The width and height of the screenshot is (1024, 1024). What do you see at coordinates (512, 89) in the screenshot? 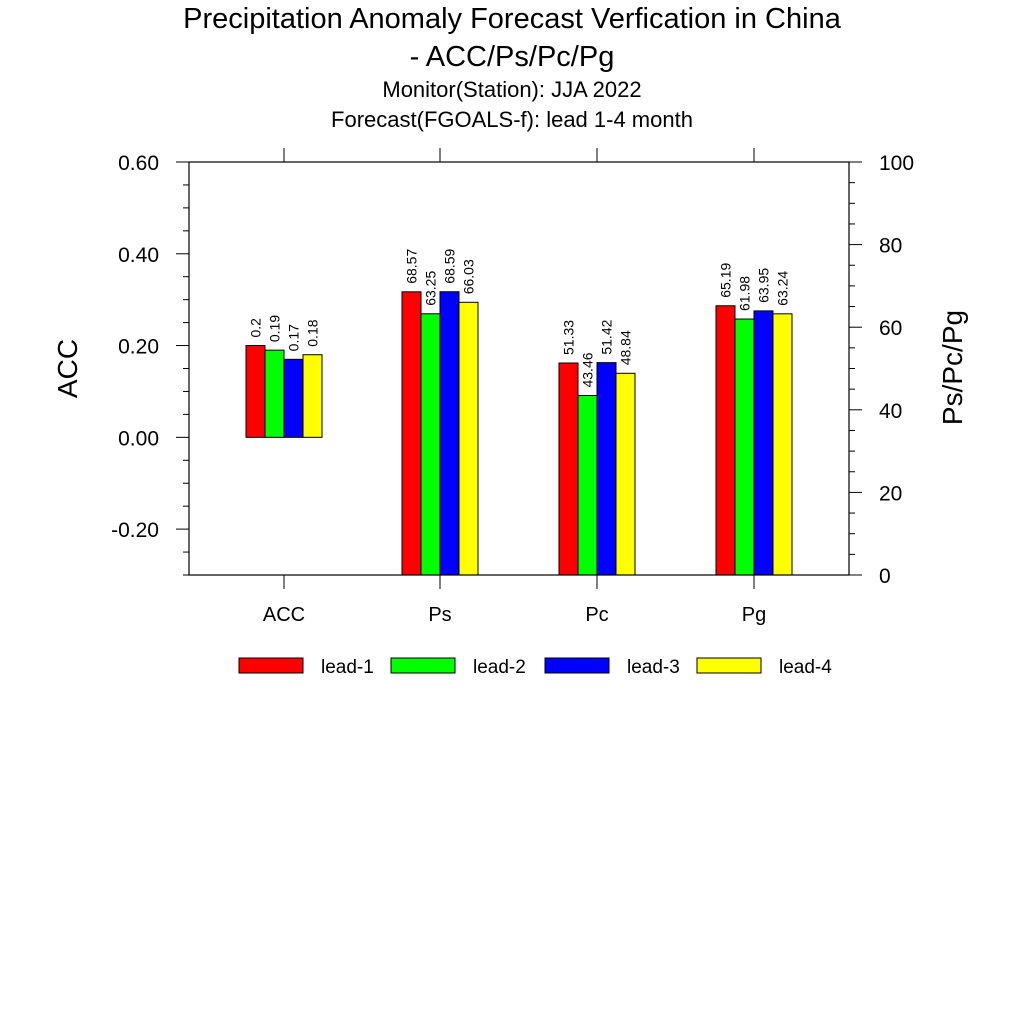
I see `chart-subtitle-monitor: Monitor(Station): JJA 2022` at bounding box center [512, 89].